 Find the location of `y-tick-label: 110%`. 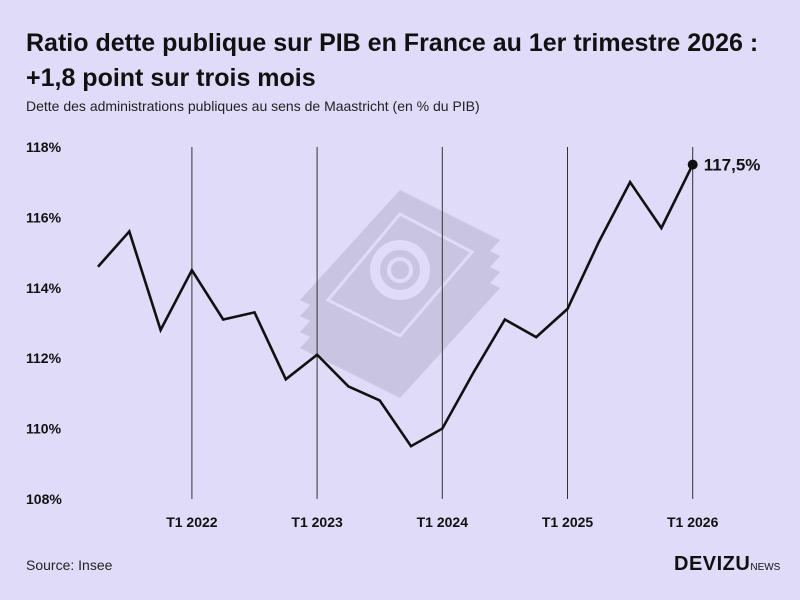

y-tick-label: 110% is located at coordinates (44, 429).